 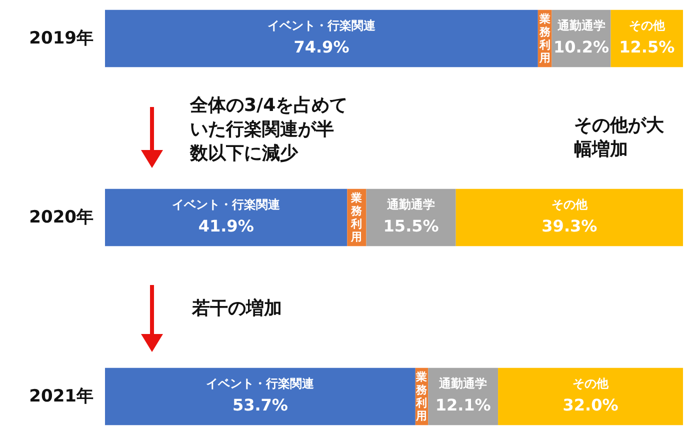 I want to click on annotation: その他が大幅増加, so click(x=619, y=138).